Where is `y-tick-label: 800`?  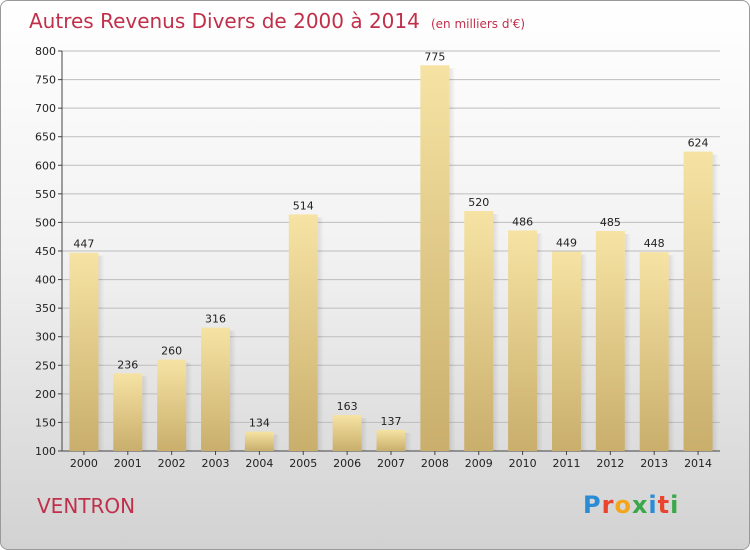 y-tick-label: 800 is located at coordinates (45, 51).